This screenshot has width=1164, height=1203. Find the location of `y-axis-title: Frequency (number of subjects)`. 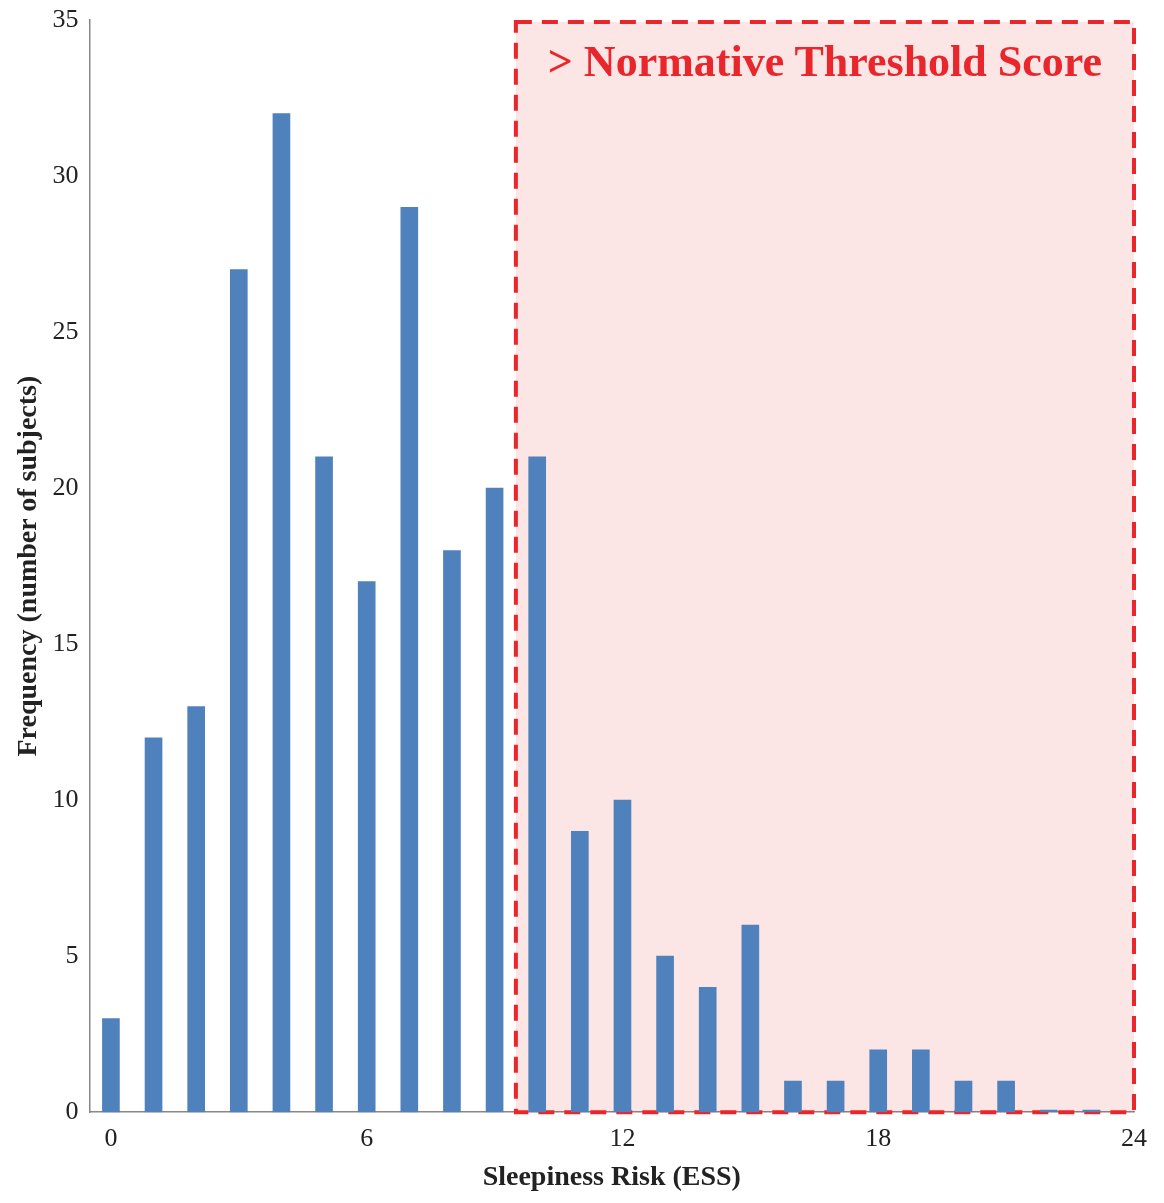

y-axis-title: Frequency (number of subjects) is located at coordinates (27, 566).